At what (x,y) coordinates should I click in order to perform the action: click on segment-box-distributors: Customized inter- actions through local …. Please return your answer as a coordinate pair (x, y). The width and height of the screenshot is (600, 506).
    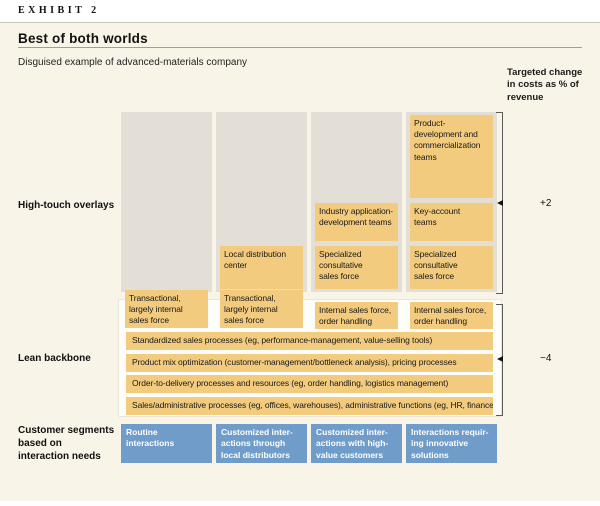
    Looking at the image, I should click on (261, 443).